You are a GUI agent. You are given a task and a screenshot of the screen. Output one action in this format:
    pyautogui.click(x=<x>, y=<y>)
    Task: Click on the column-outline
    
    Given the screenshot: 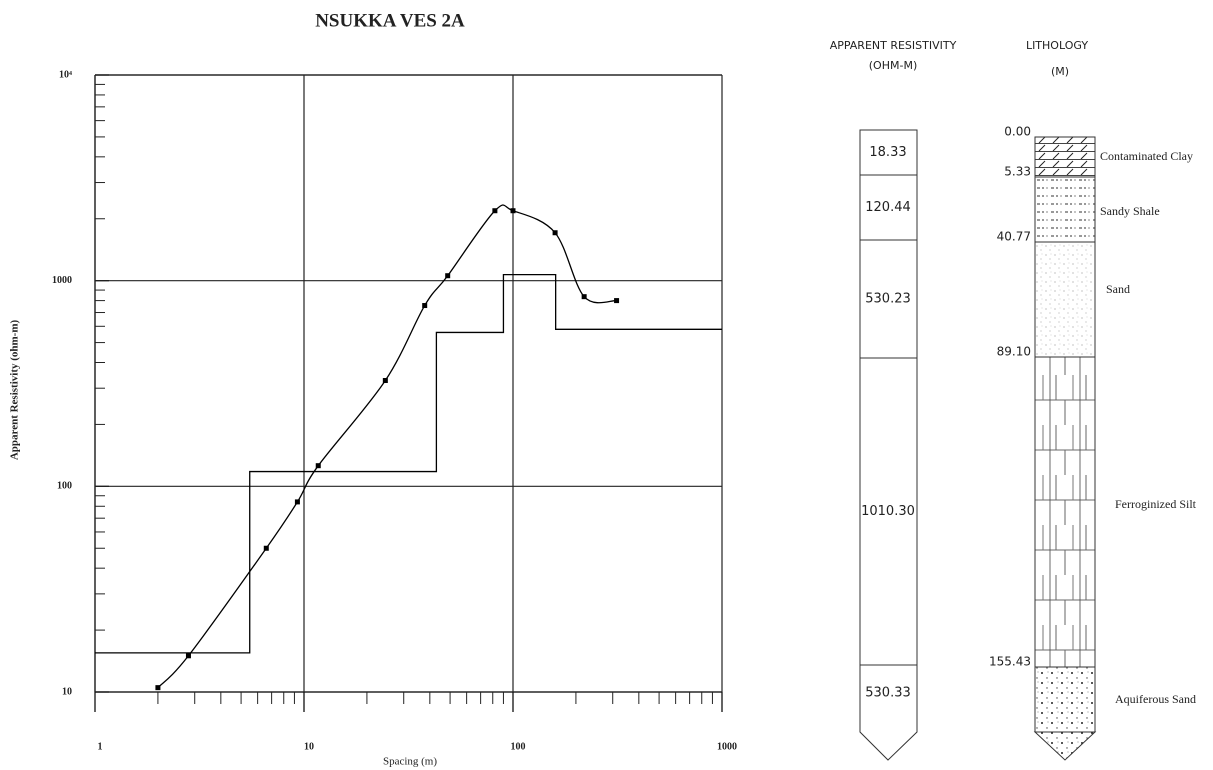 What is the action you would take?
    pyautogui.click(x=888, y=445)
    